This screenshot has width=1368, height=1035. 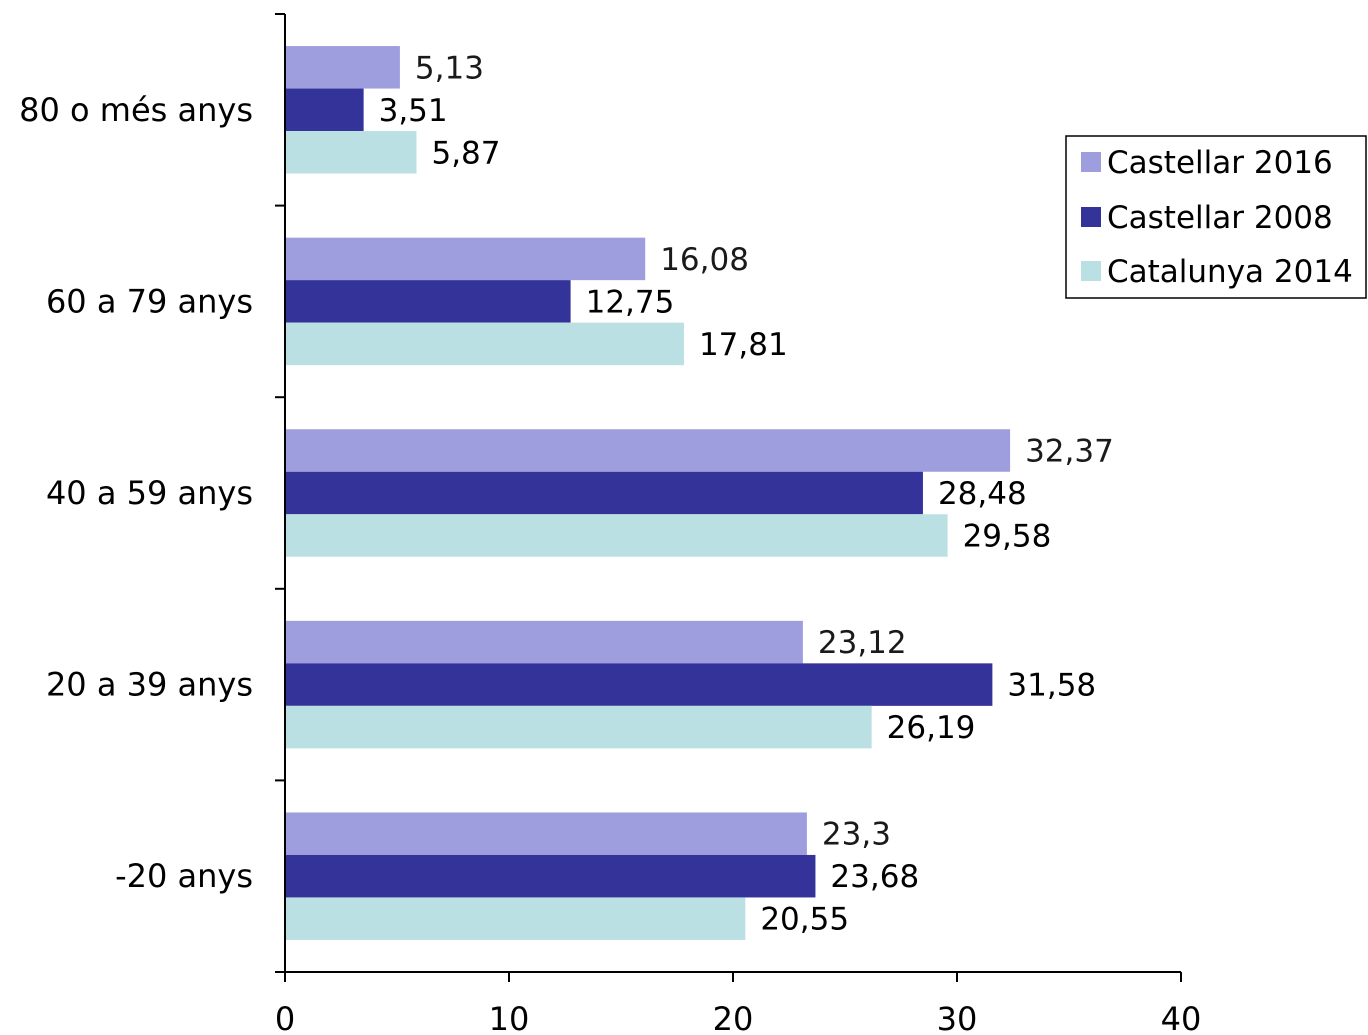 What do you see at coordinates (1230, 272) in the screenshot?
I see `legend-label-catalunya-2014: Catalunya 2014` at bounding box center [1230, 272].